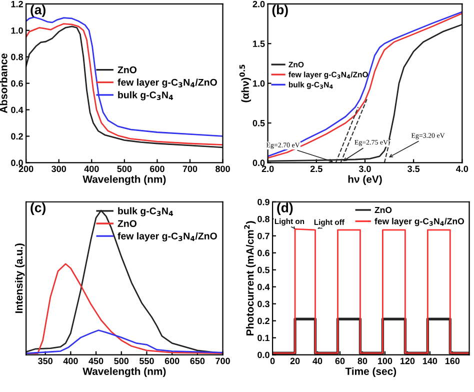 The height and width of the screenshot is (392, 474). Describe the element at coordinates (96, 361) in the screenshot. I see `x-tick-label: 450` at that location.